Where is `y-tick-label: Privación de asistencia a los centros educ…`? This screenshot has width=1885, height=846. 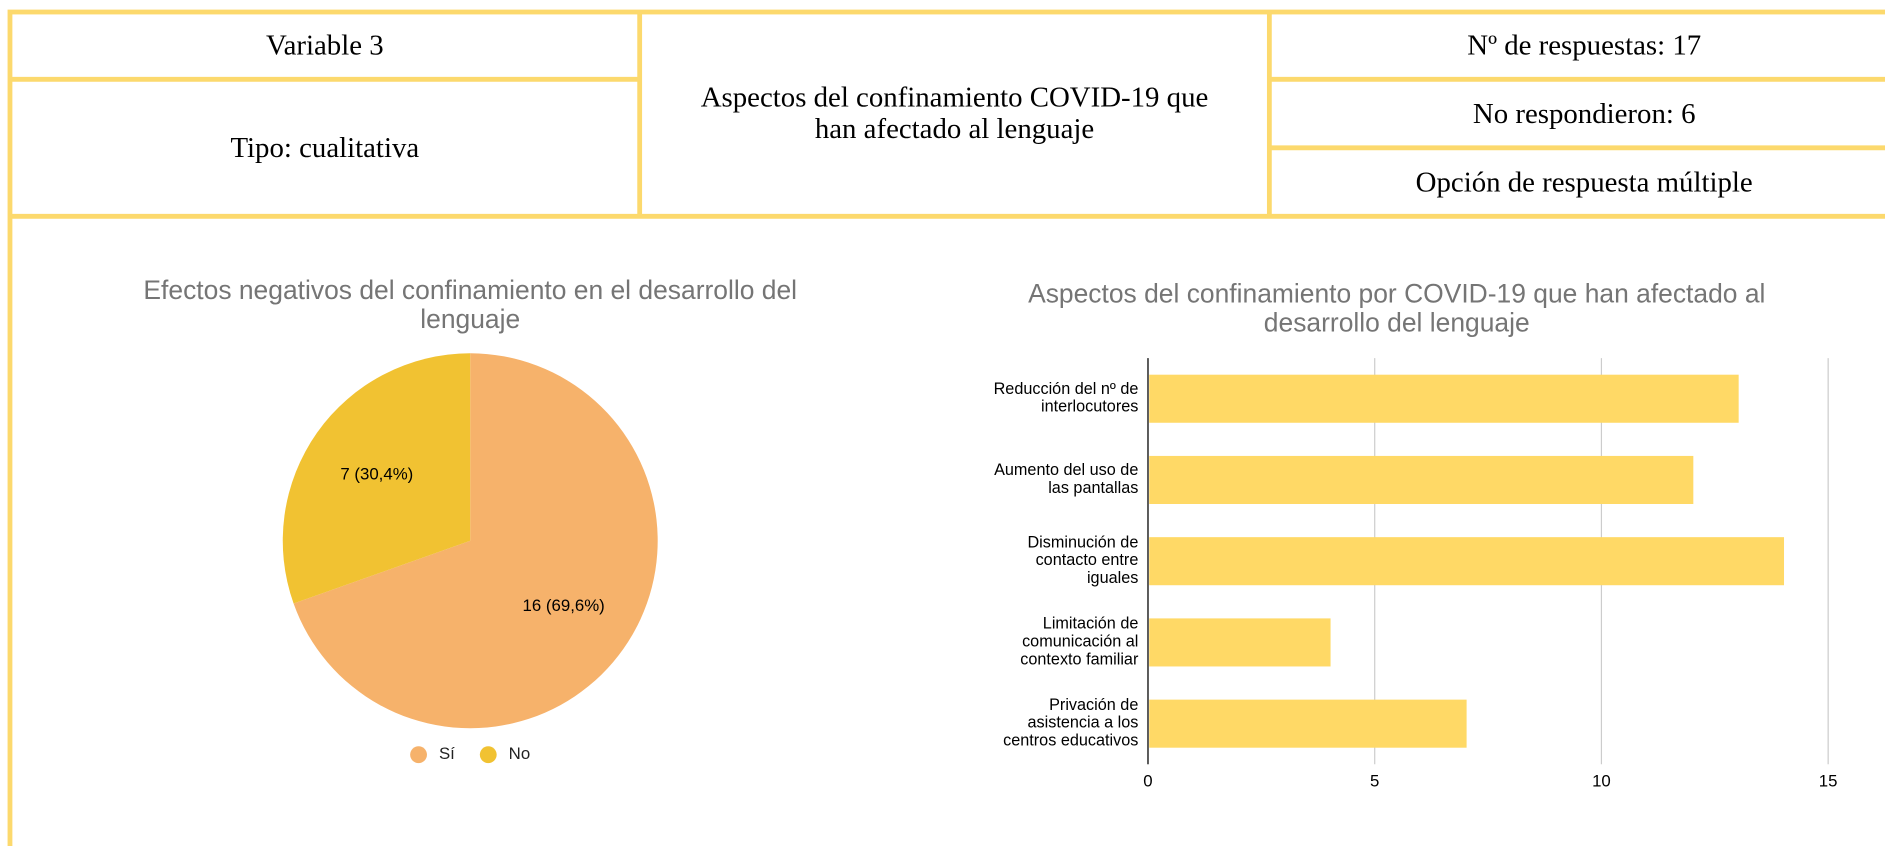 y-tick-label: Privación de asistencia a los centros educ… is located at coordinates (1070, 723).